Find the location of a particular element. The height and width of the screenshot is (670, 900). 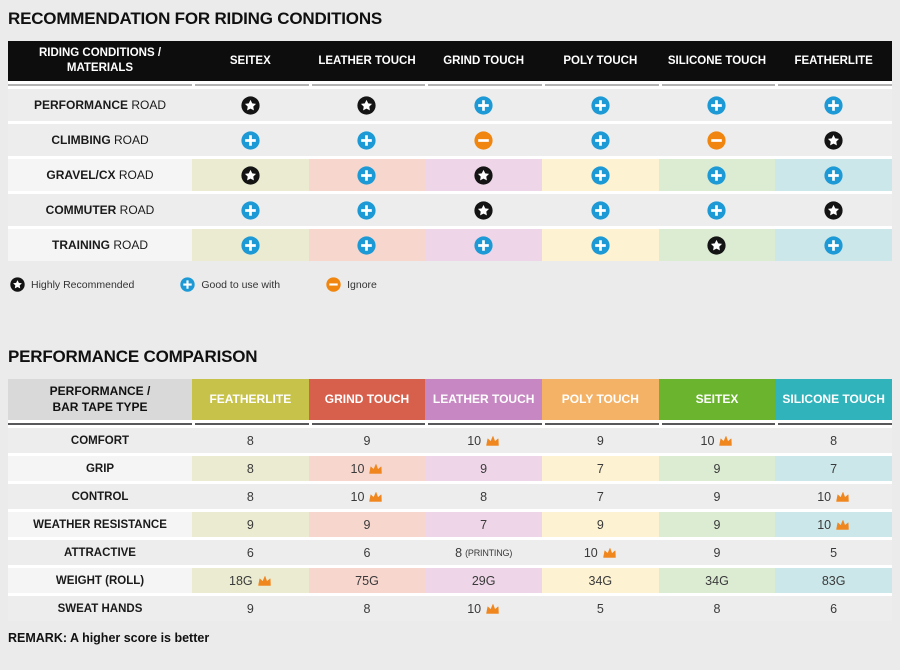

score-value: 5 is located at coordinates (834, 552).